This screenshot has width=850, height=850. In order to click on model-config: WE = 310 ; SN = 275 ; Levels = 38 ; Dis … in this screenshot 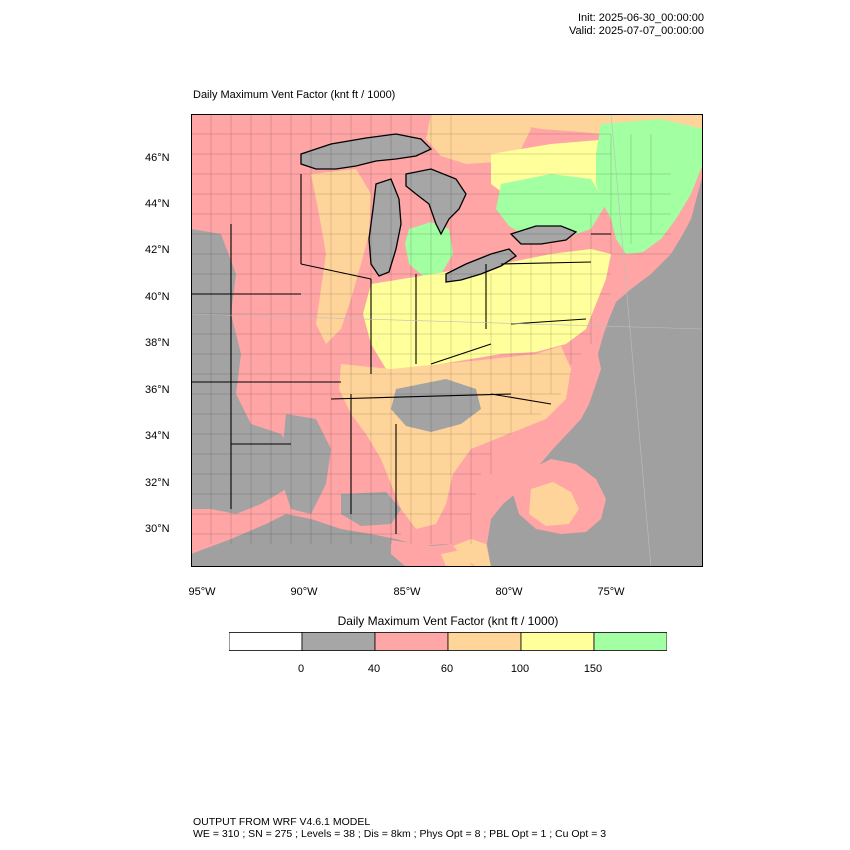, I will do `click(400, 834)`.